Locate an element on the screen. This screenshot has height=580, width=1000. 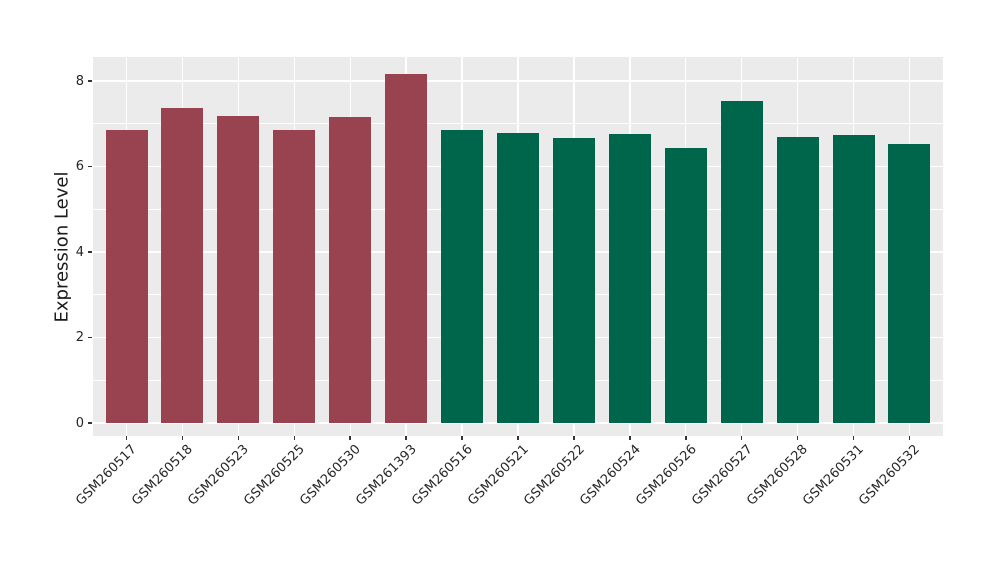
y-tick-label: 0 is located at coordinates (79, 423).